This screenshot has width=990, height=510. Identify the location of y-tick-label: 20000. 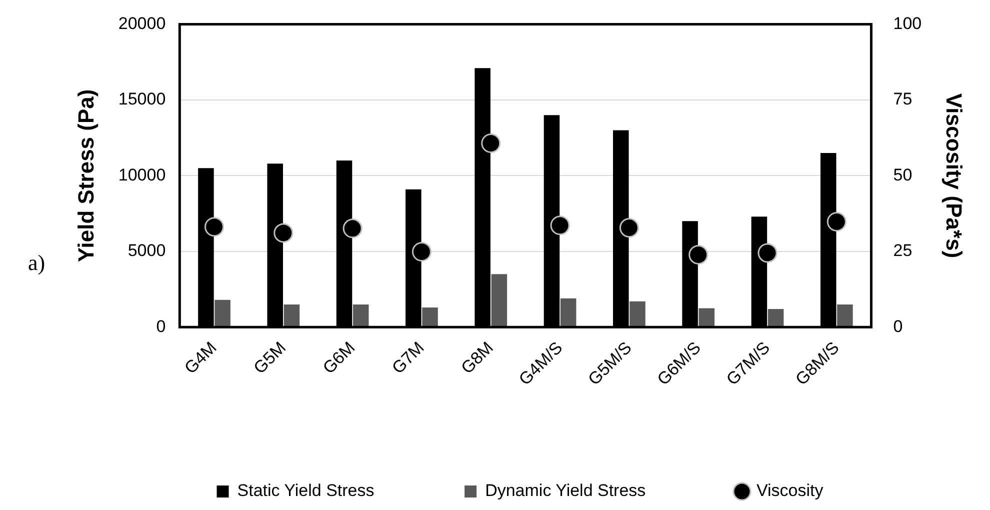
(142, 23).